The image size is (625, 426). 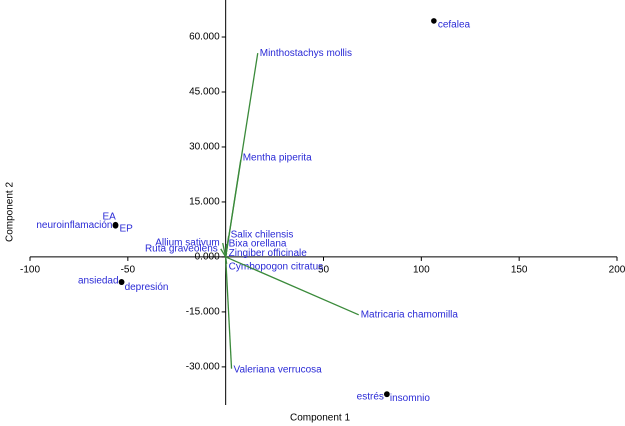 What do you see at coordinates (268, 253) in the screenshot?
I see `loading-label: Zingiber officinale` at bounding box center [268, 253].